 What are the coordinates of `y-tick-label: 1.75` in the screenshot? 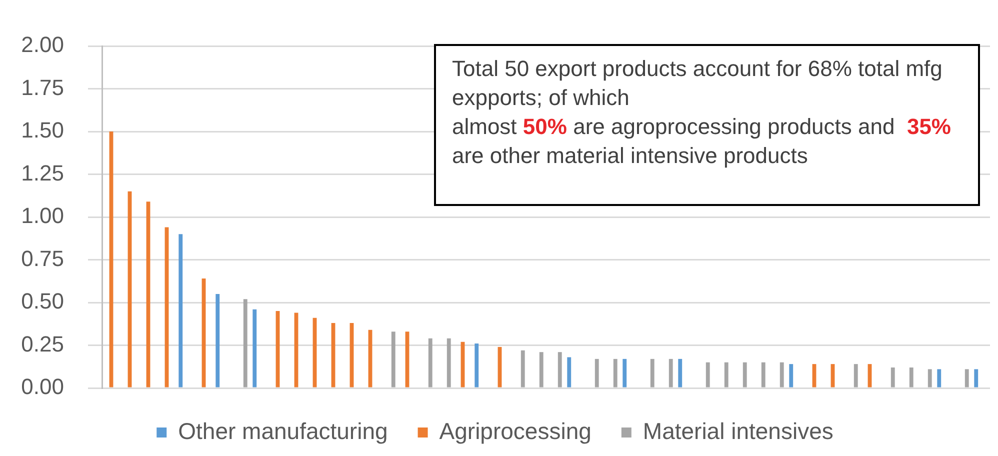 It's located at (42, 87).